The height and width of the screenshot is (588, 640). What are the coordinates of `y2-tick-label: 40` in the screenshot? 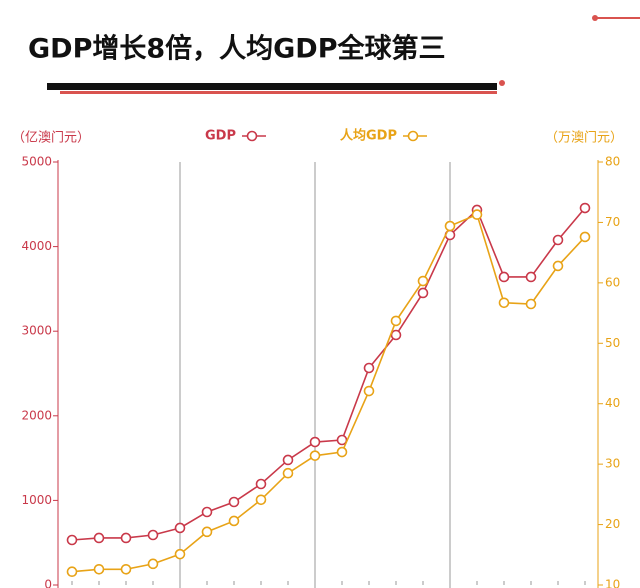 It's located at (612, 403).